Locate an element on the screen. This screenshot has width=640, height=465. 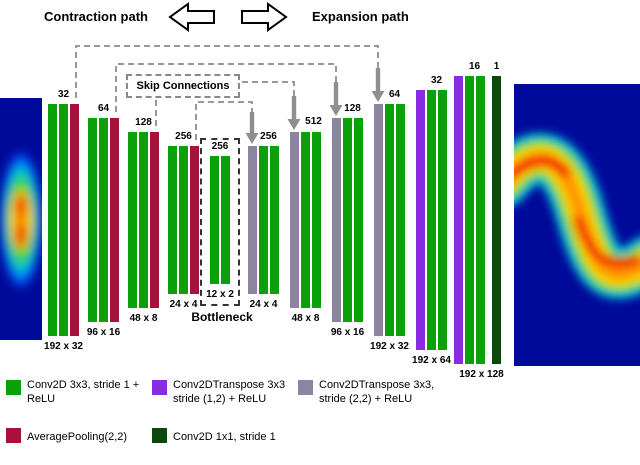
size-label: 192 x 64 is located at coordinates (431, 360).